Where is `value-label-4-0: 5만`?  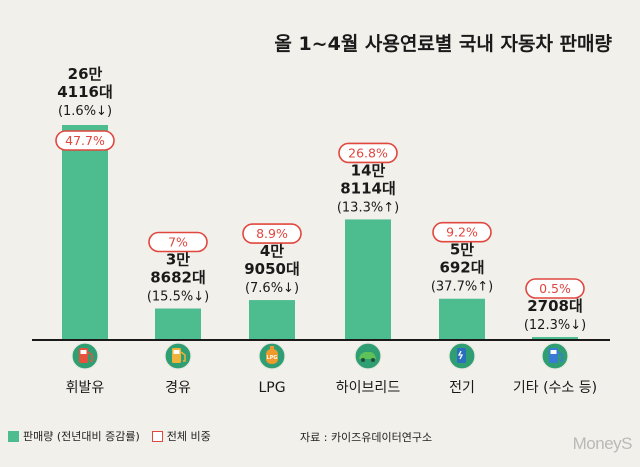 value-label-4-0: 5만 is located at coordinates (462, 250).